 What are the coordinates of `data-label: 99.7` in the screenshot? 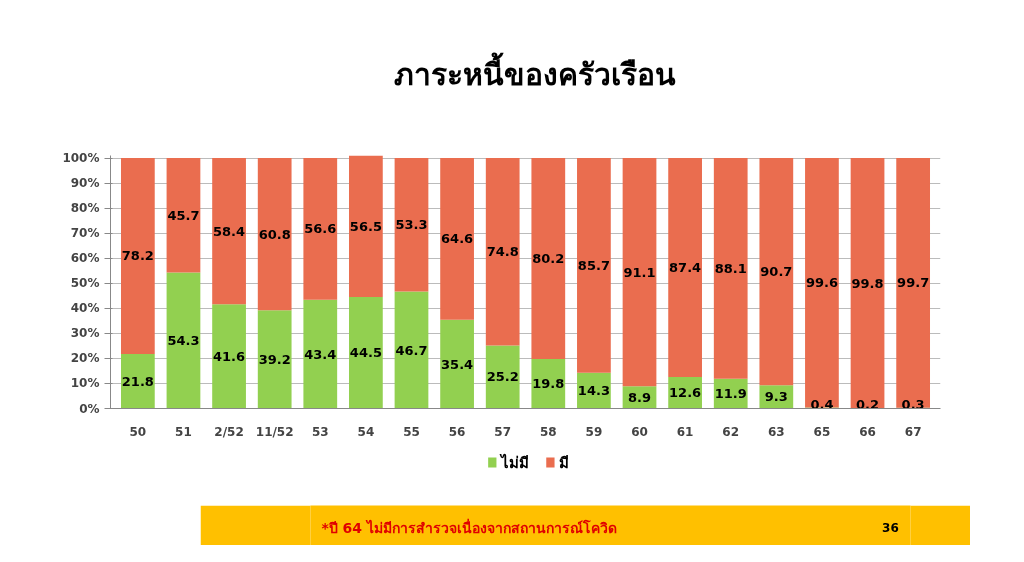 It's located at (913, 283).